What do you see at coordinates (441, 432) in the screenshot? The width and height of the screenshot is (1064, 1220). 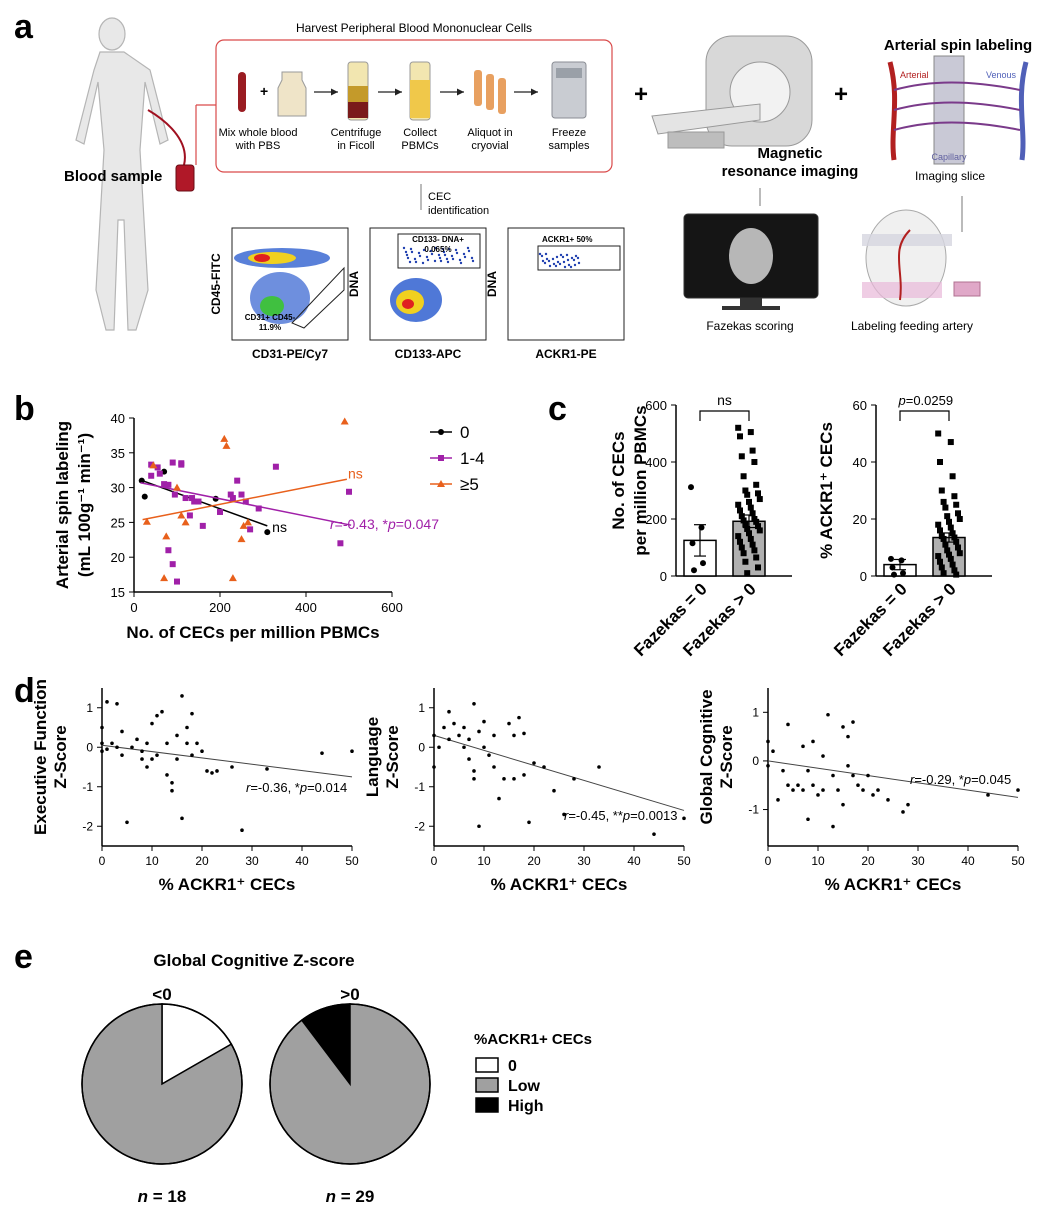 I see `legend-marker` at bounding box center [441, 432].